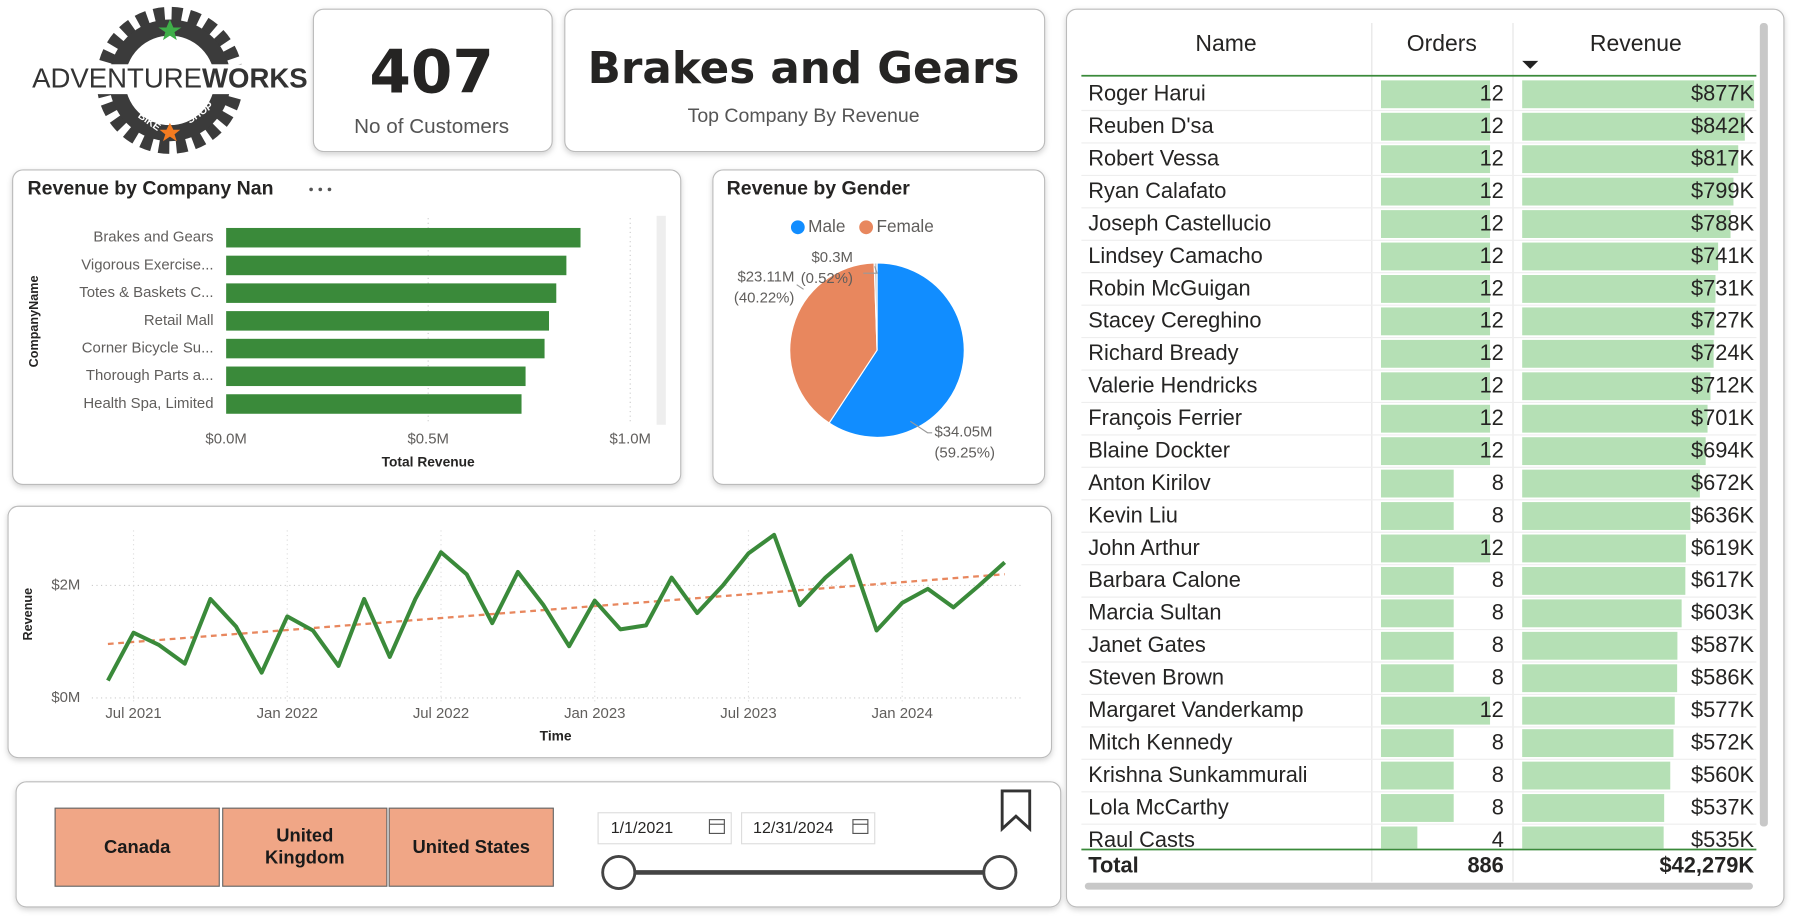 The width and height of the screenshot is (1800, 917). I want to click on cell-name: Robin McGuigan, so click(1169, 287).